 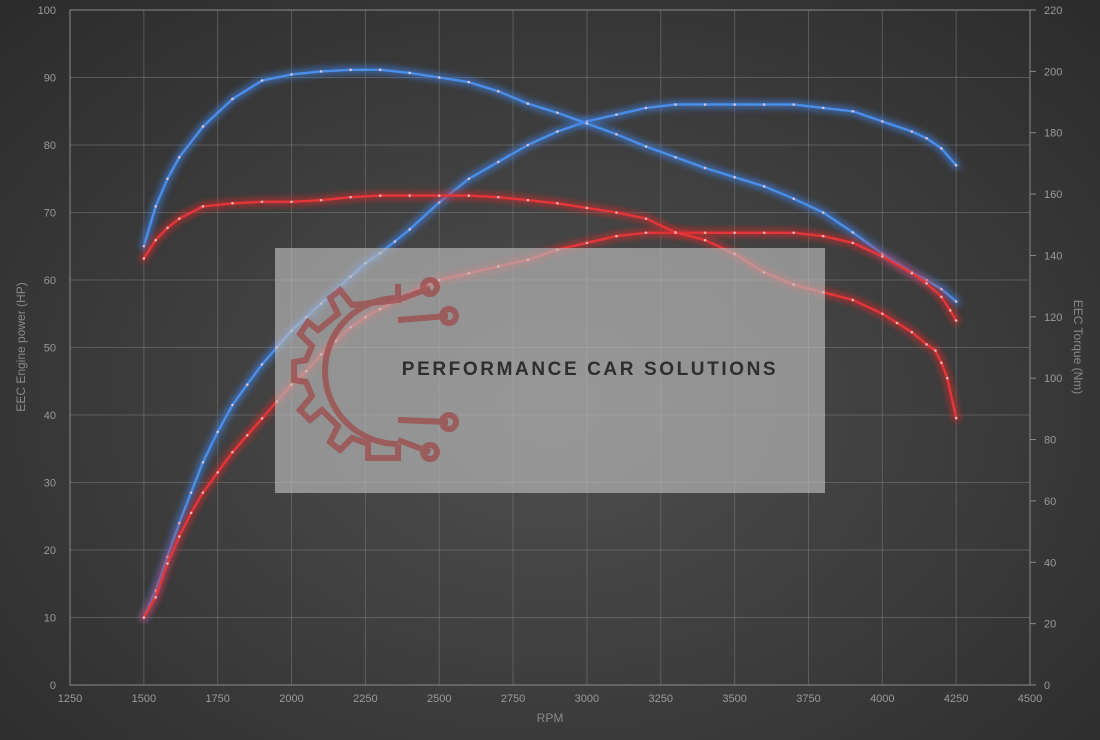 I want to click on left-tick-label: 40, so click(x=50, y=416).